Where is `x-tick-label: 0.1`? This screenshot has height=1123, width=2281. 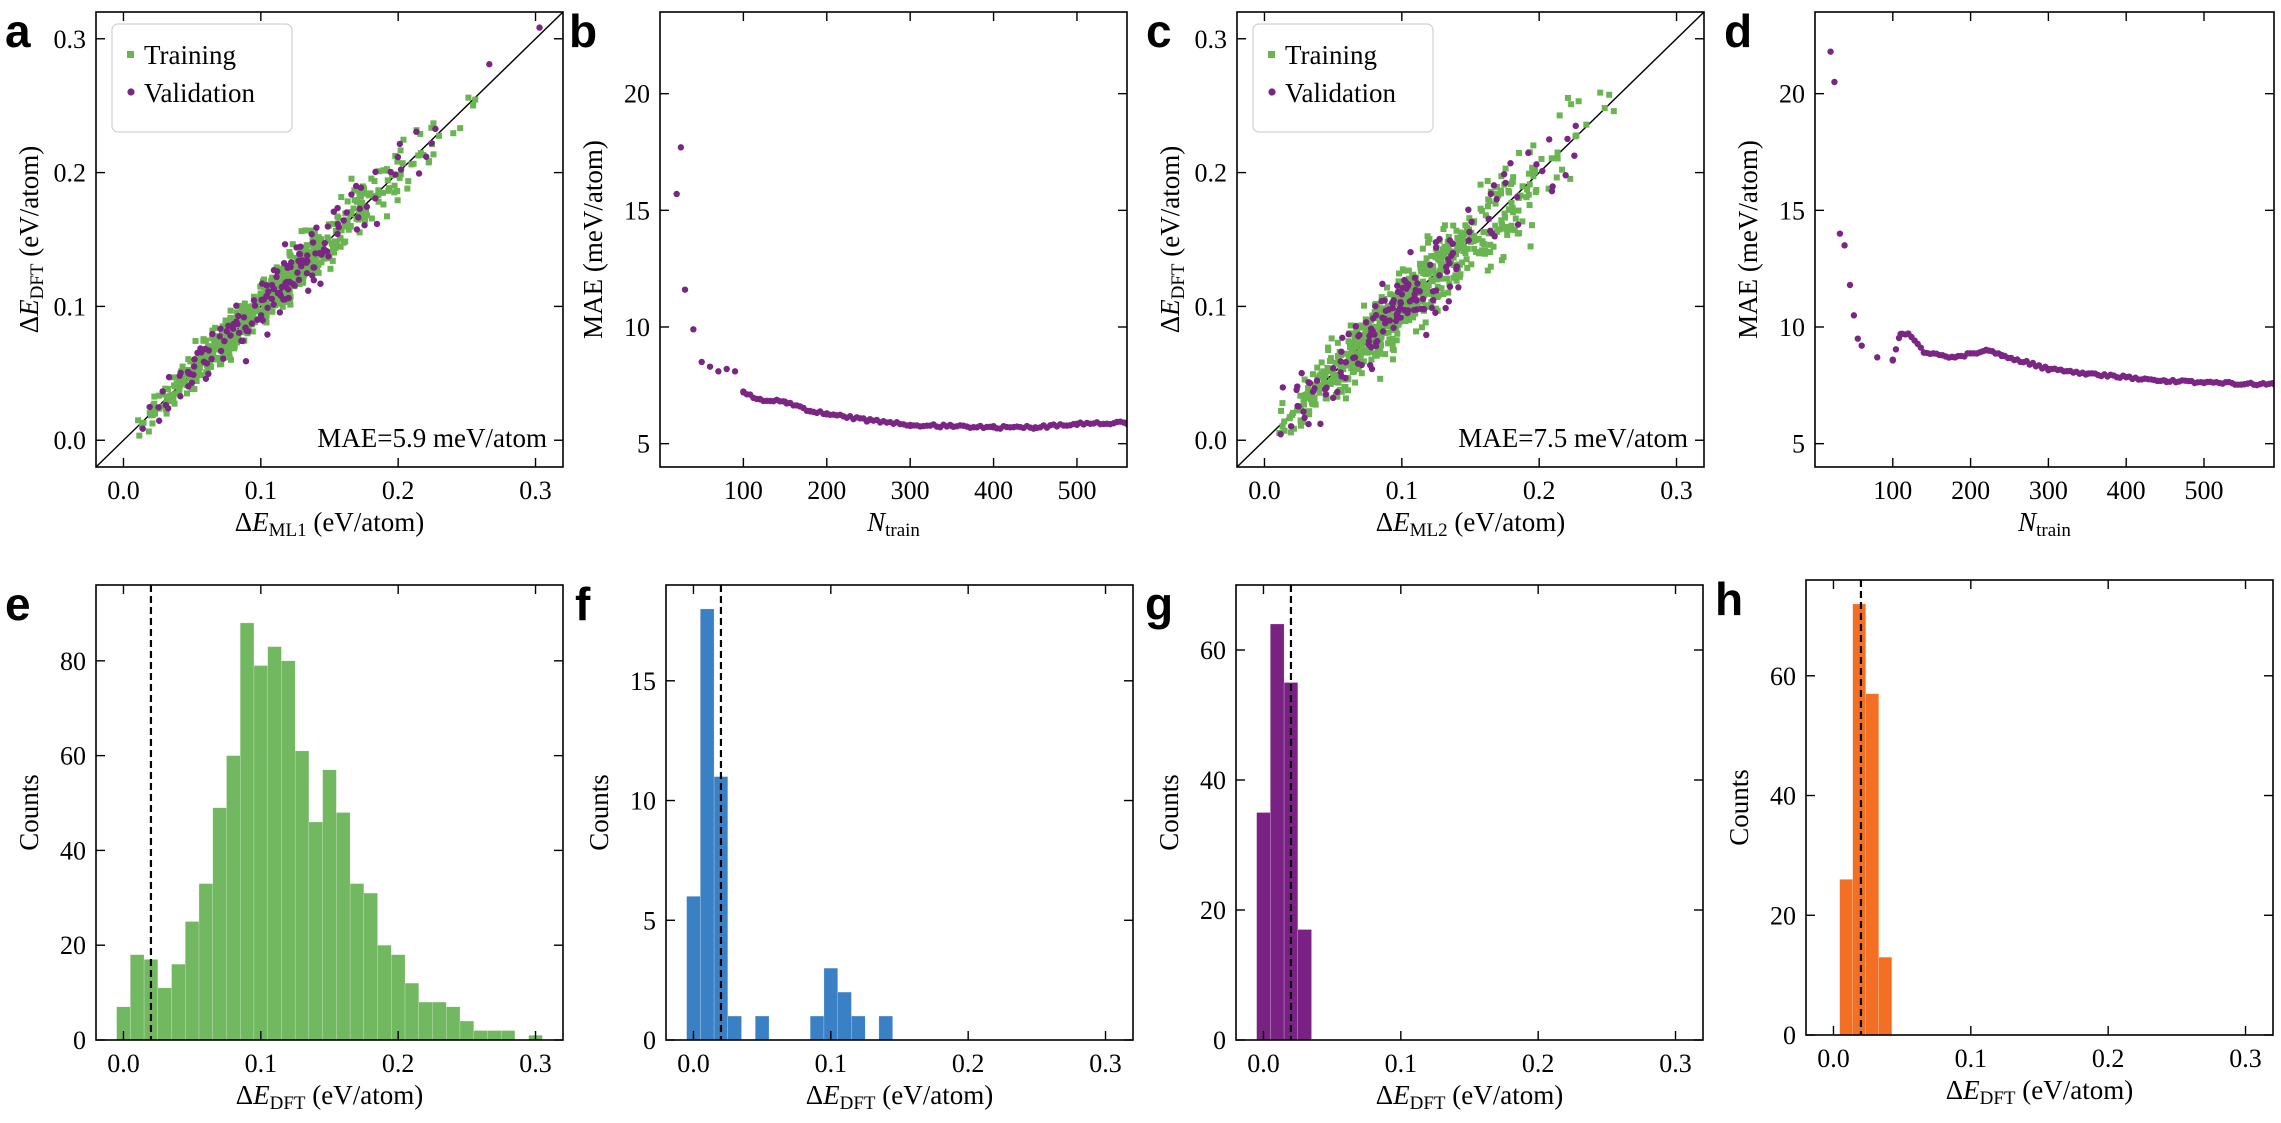 x-tick-label: 0.1 is located at coordinates (261, 490).